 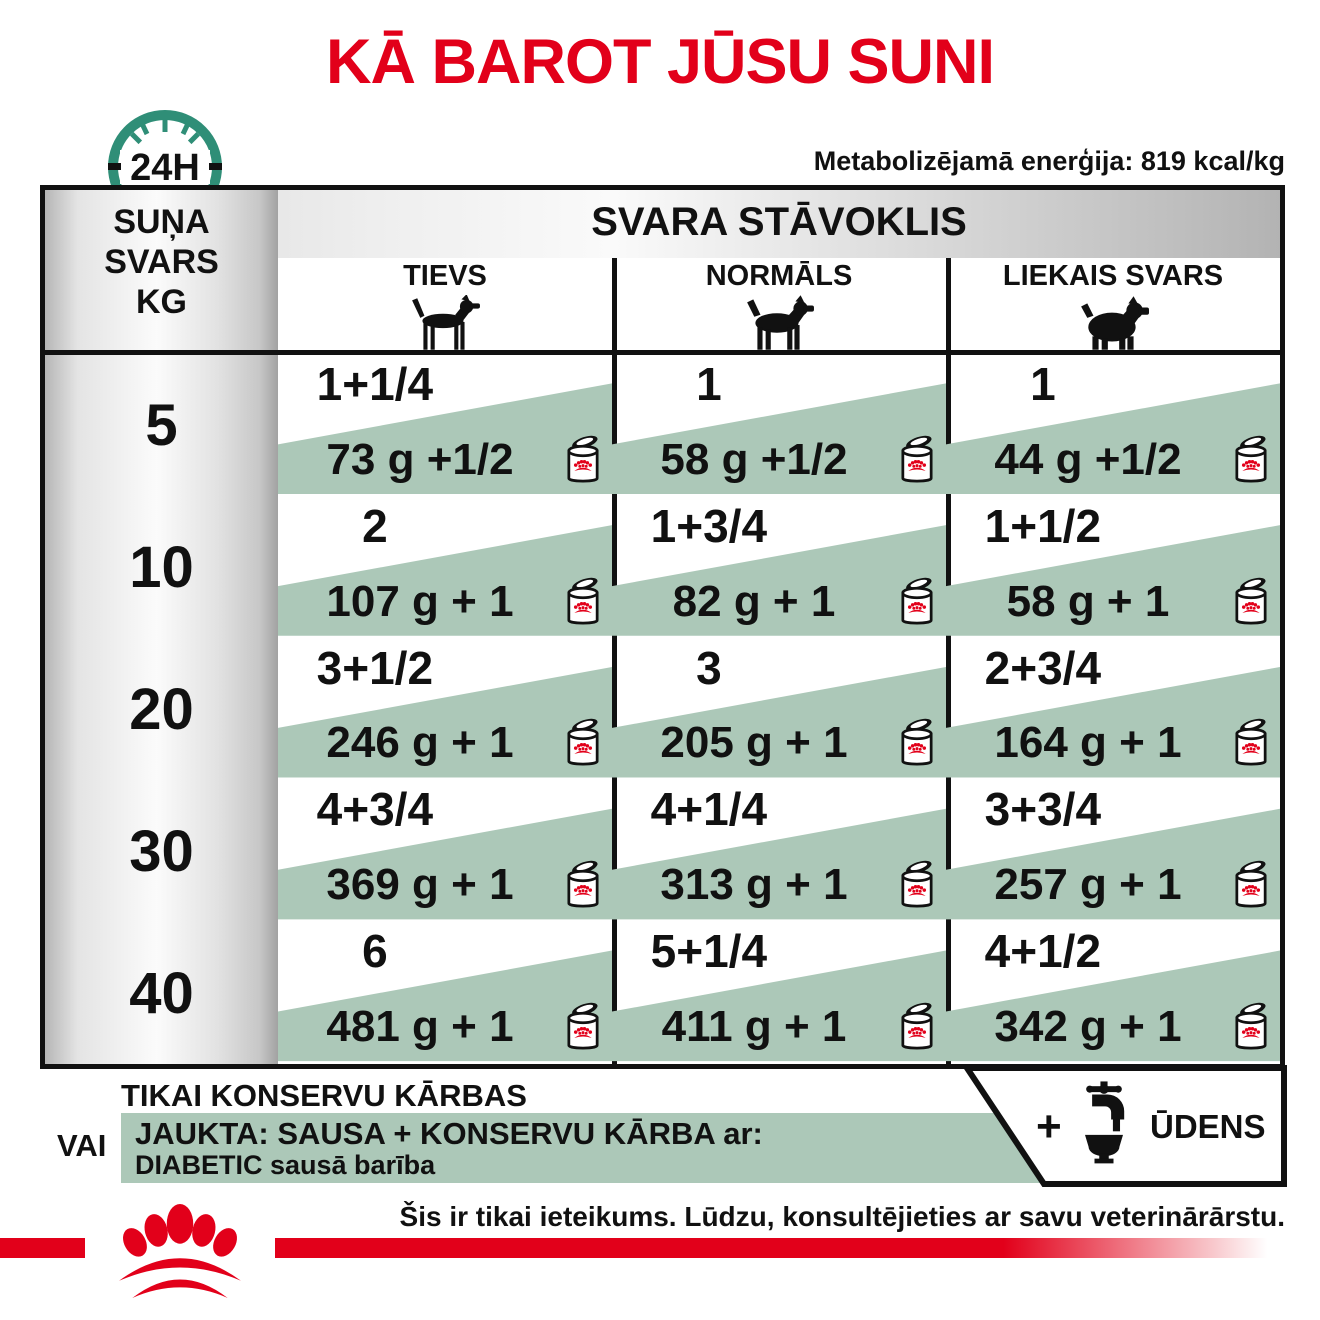 I want to click on cans-only-amount: 4+3/4, so click(x=375, y=809).